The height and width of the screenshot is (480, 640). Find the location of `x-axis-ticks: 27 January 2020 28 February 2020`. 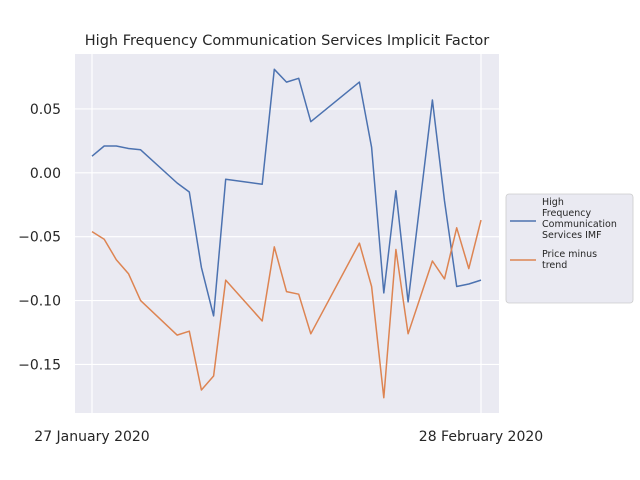

x-axis-ticks: 27 January 2020 28 February 2020 is located at coordinates (288, 437).